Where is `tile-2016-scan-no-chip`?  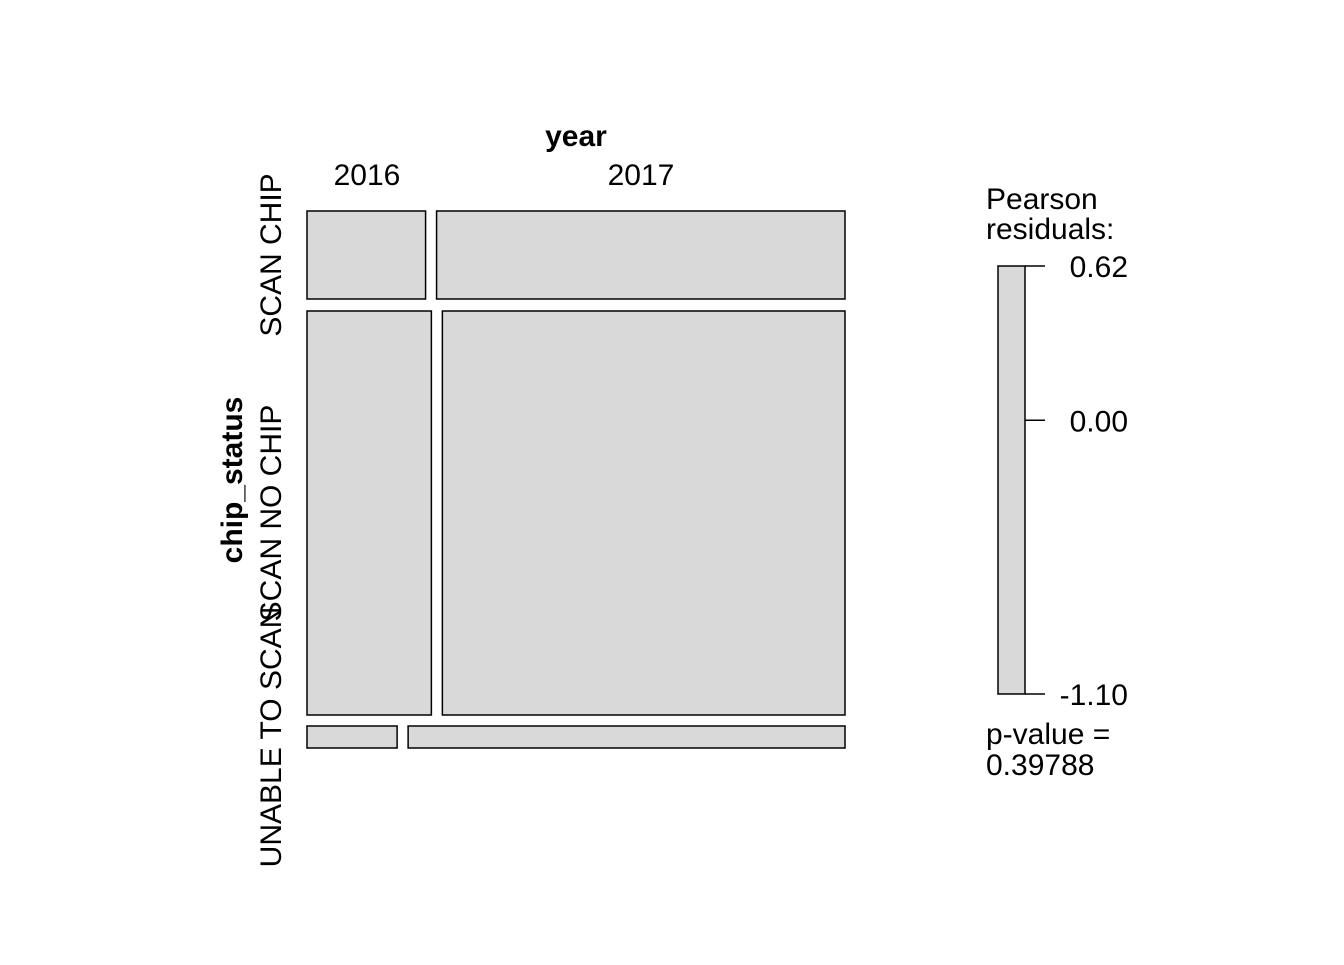 tile-2016-scan-no-chip is located at coordinates (369, 513).